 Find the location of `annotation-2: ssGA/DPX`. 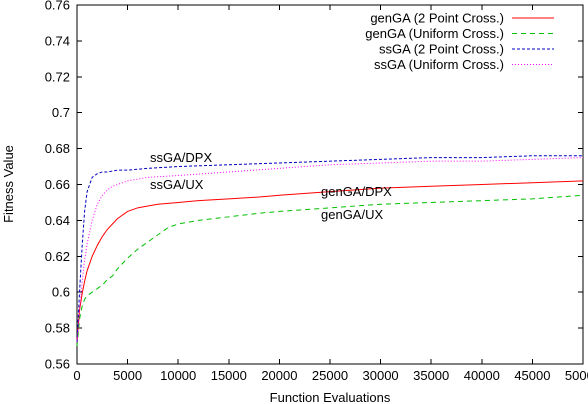

annotation-2: ssGA/DPX is located at coordinates (181, 157).